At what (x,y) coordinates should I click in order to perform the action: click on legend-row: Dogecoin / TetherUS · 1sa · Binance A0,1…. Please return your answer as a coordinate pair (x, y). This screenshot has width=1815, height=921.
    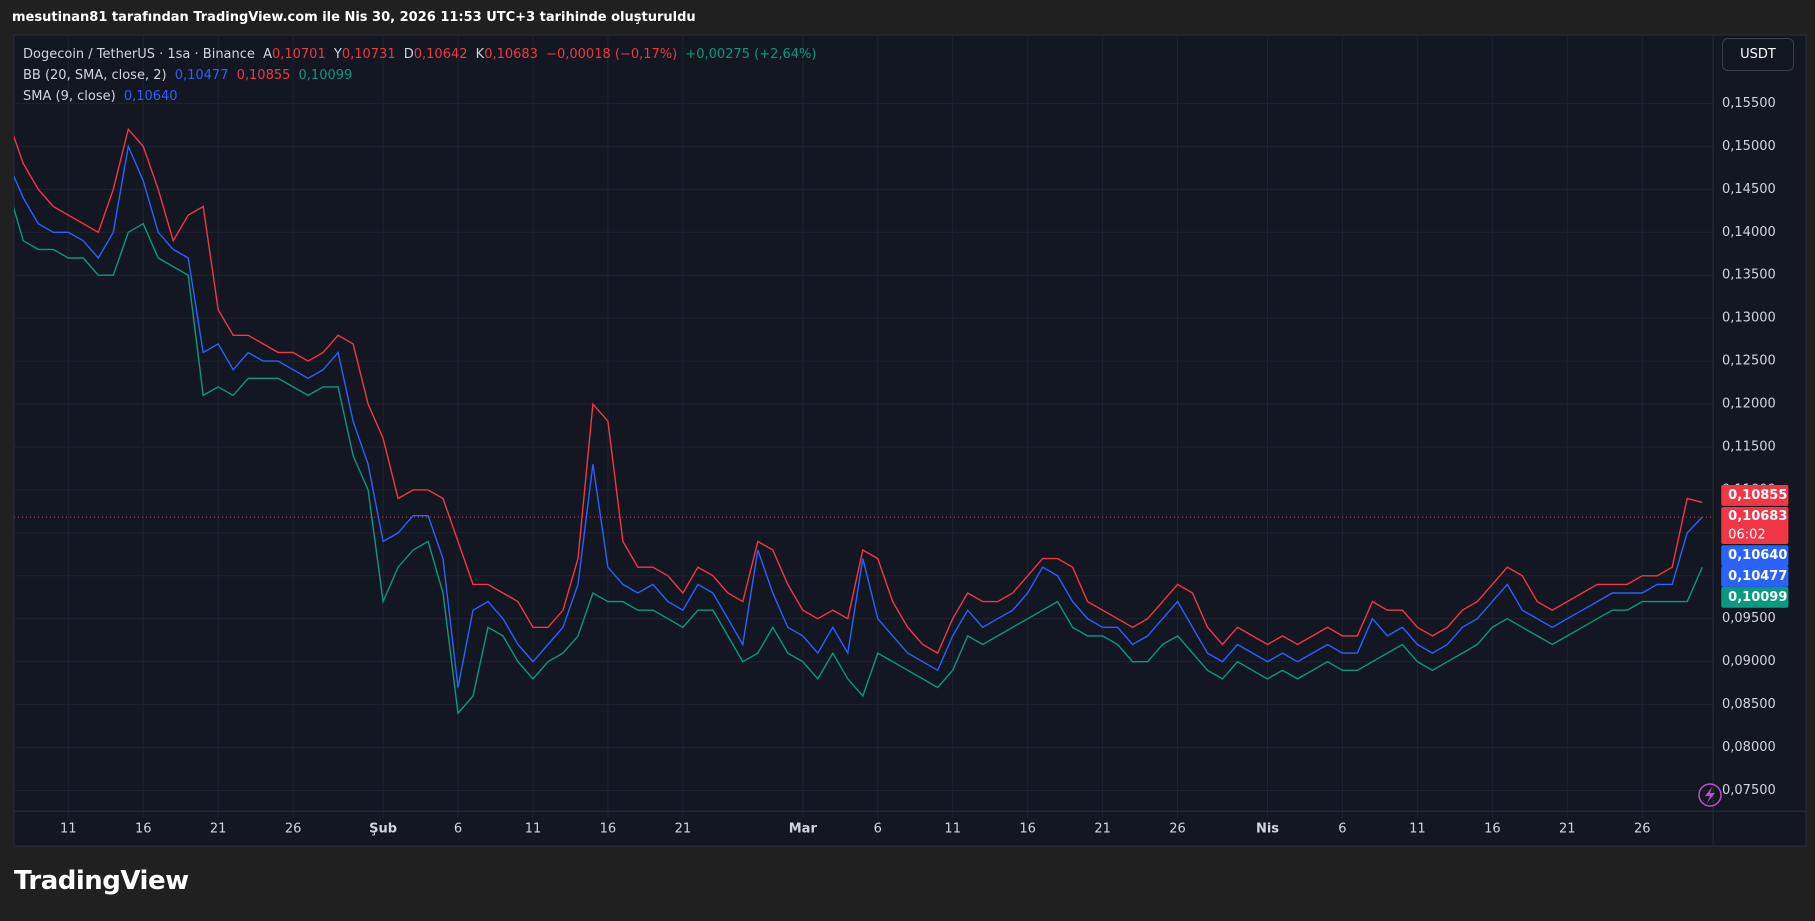
    Looking at the image, I should click on (421, 54).